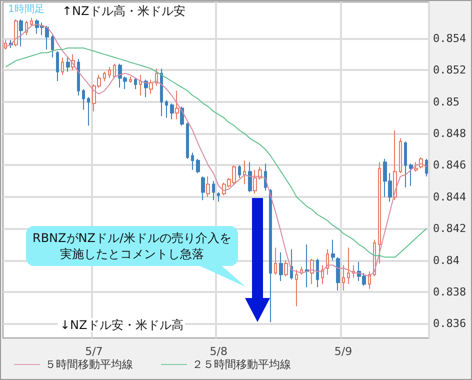  I want to click on annotation: ↑NZドル高・米ドル安, so click(124, 11).